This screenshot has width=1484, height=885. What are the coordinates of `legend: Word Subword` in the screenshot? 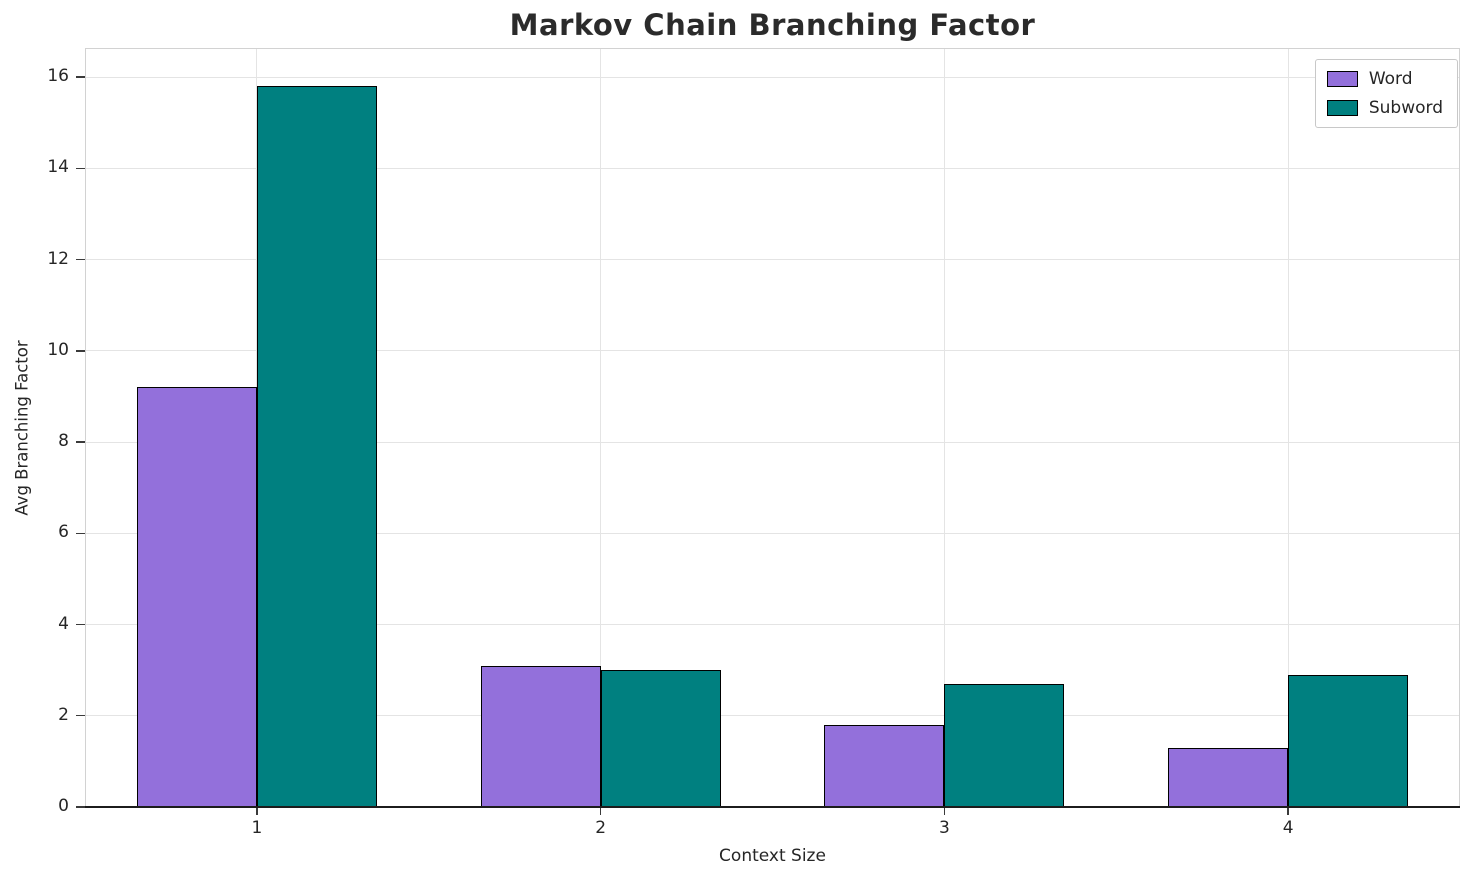 It's located at (1386, 93).